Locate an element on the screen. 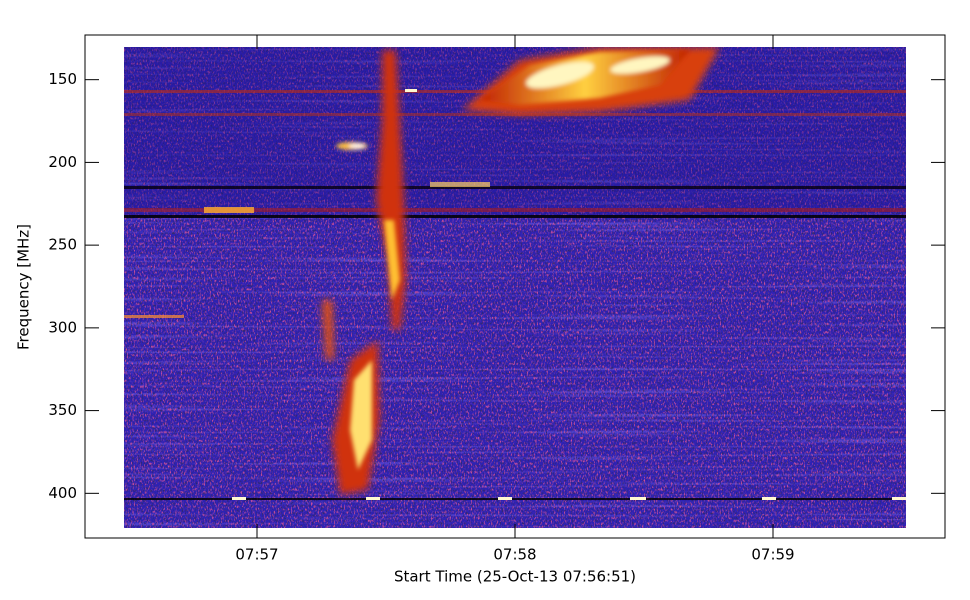 Image resolution: width=970 pixels, height=600 pixels. x-axis-label: Start Time (25-Oct-13 07:56:51) is located at coordinates (515, 577).